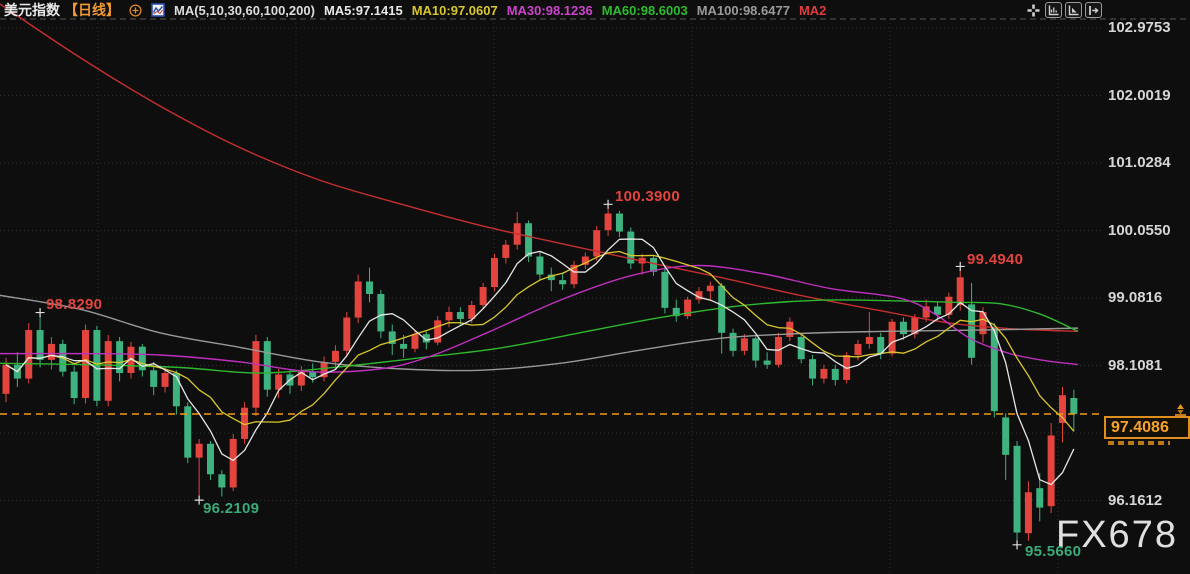  Describe the element at coordinates (74, 304) in the screenshot. I see `swing-high-label: 98.8290` at that location.